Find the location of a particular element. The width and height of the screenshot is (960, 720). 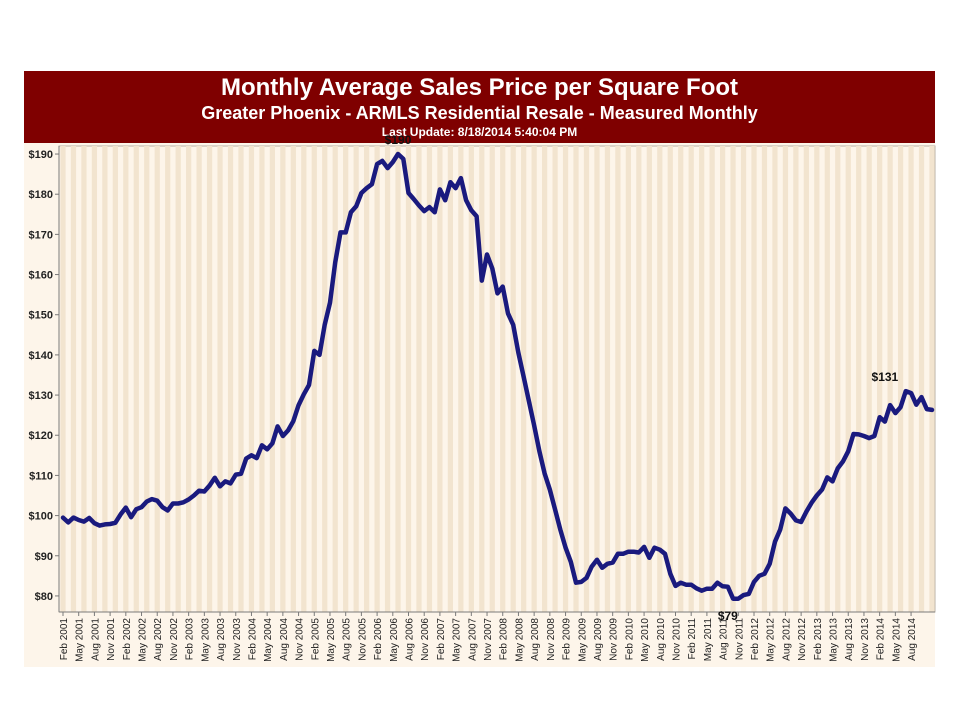

x-tick-label: Feb 2002 is located at coordinates (127, 639).